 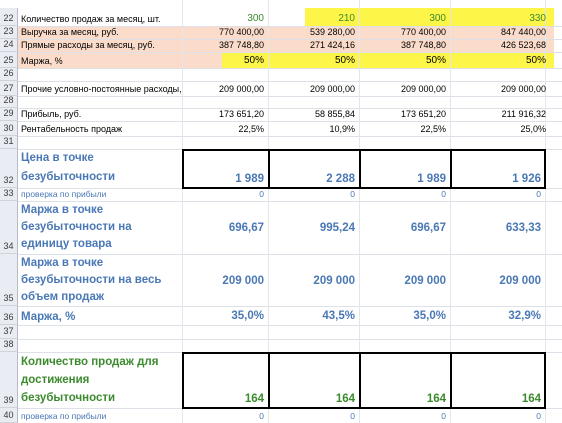 What do you see at coordinates (101, 89) in the screenshot?
I see `label-fixed-costs: Прочие условно-постоянные расходы,` at bounding box center [101, 89].